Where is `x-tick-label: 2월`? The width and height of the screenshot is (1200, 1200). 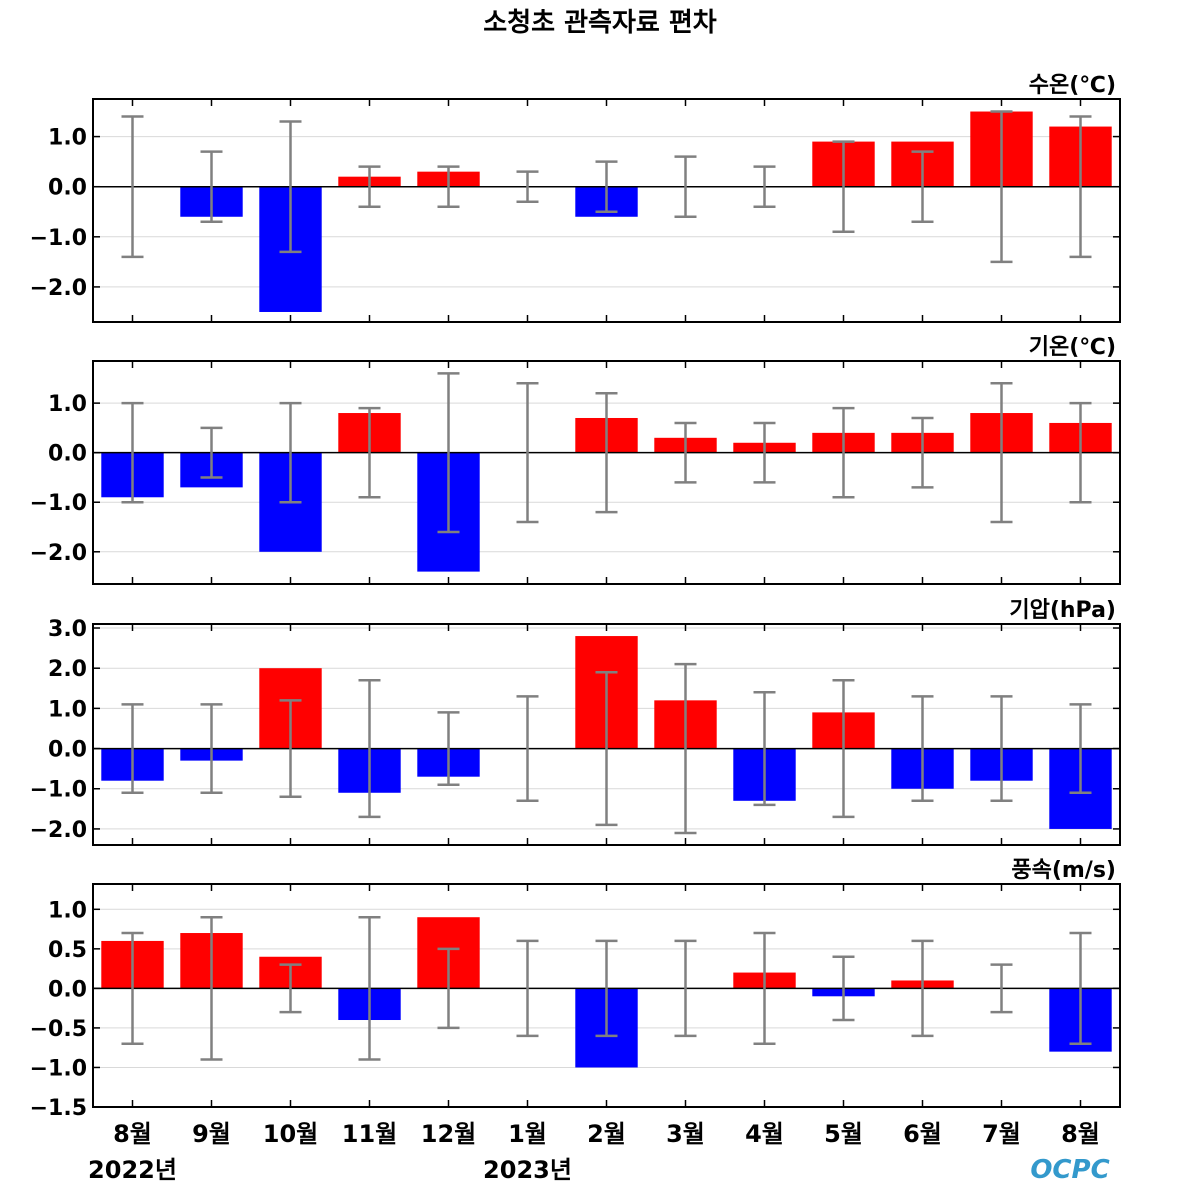
x-tick-label: 2월 is located at coordinates (606, 1134).